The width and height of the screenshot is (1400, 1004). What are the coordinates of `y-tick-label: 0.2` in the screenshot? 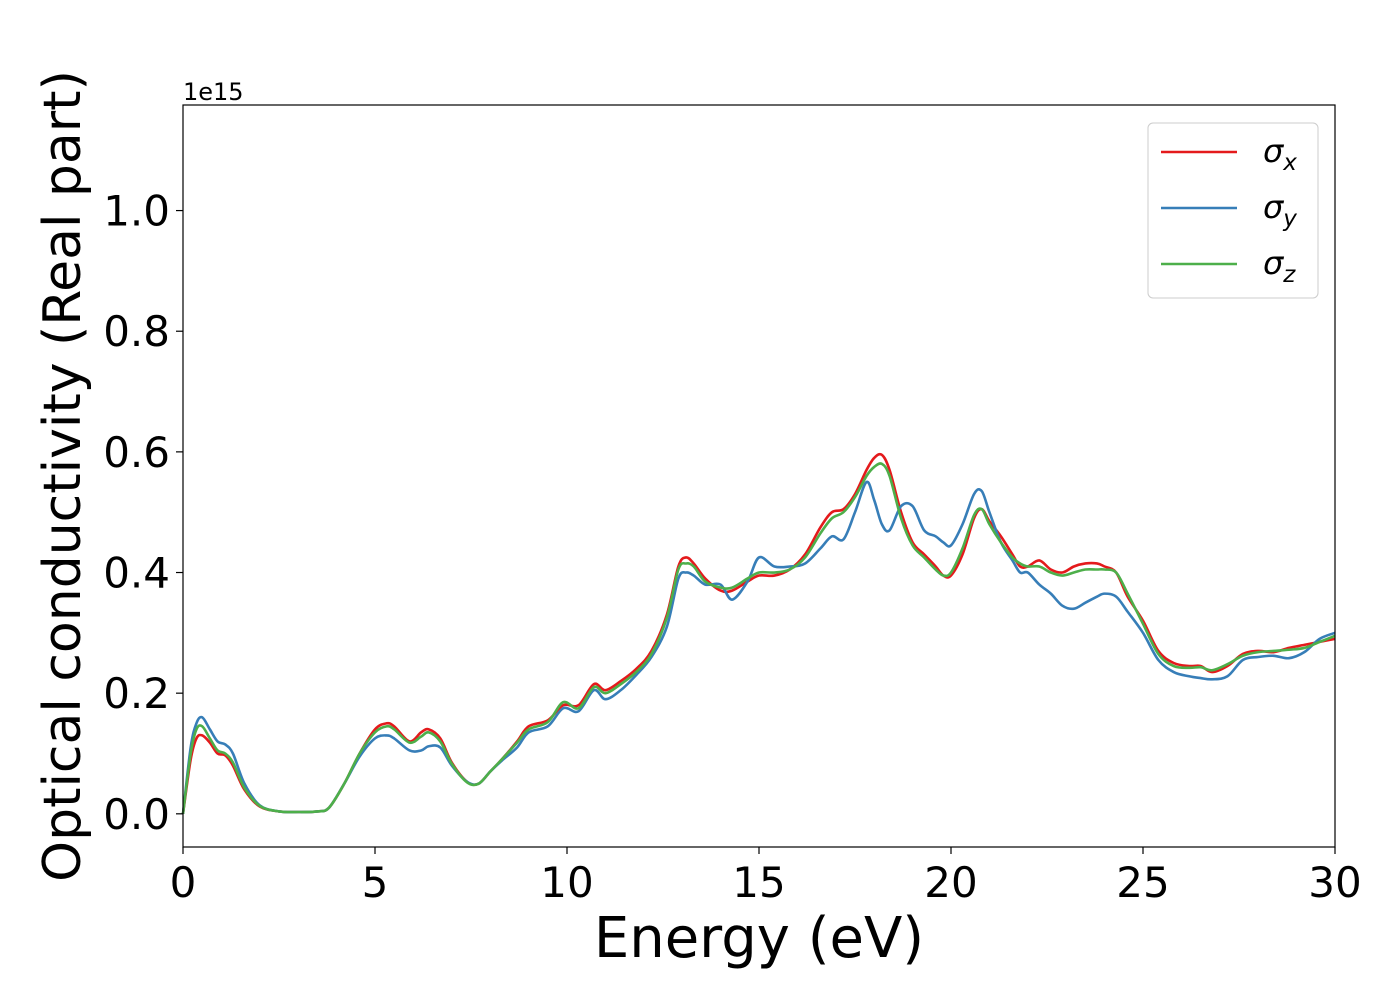 It's located at (136, 693).